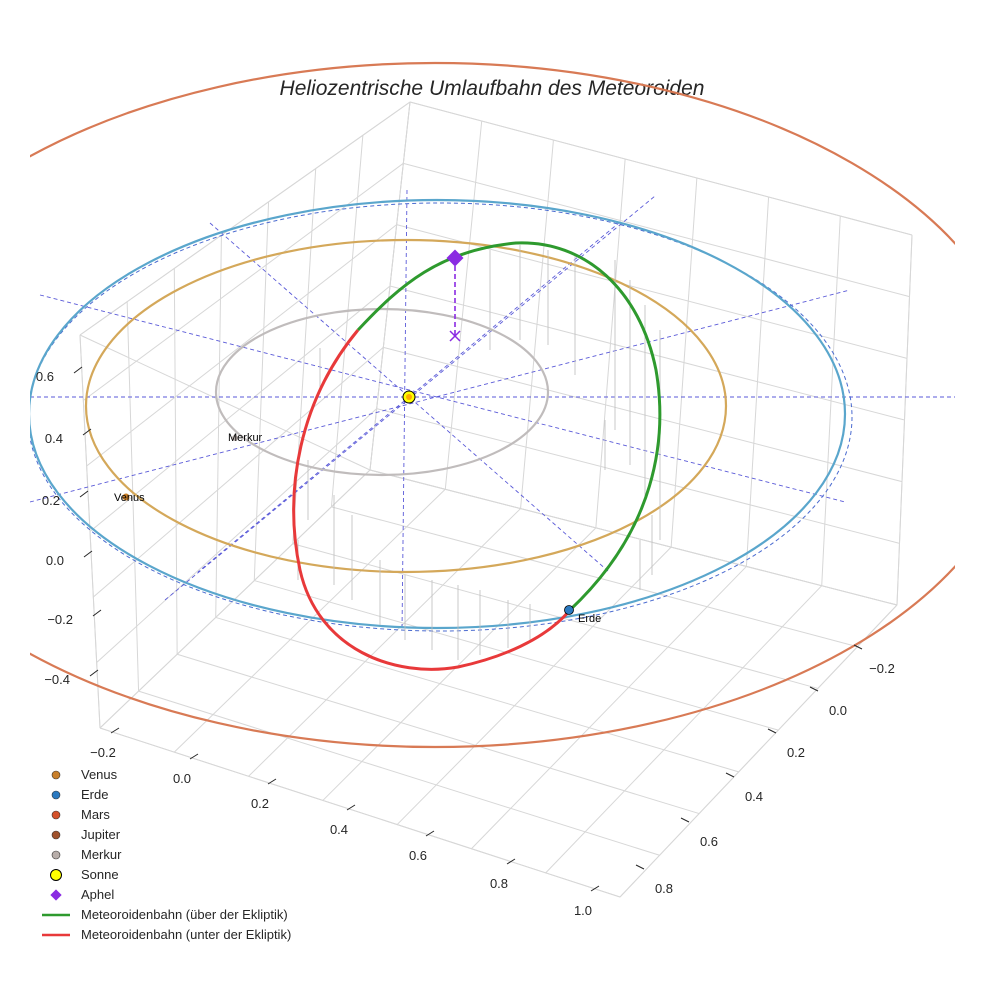 The width and height of the screenshot is (984, 984). I want to click on z-tick-label: 0.6, so click(45, 376).